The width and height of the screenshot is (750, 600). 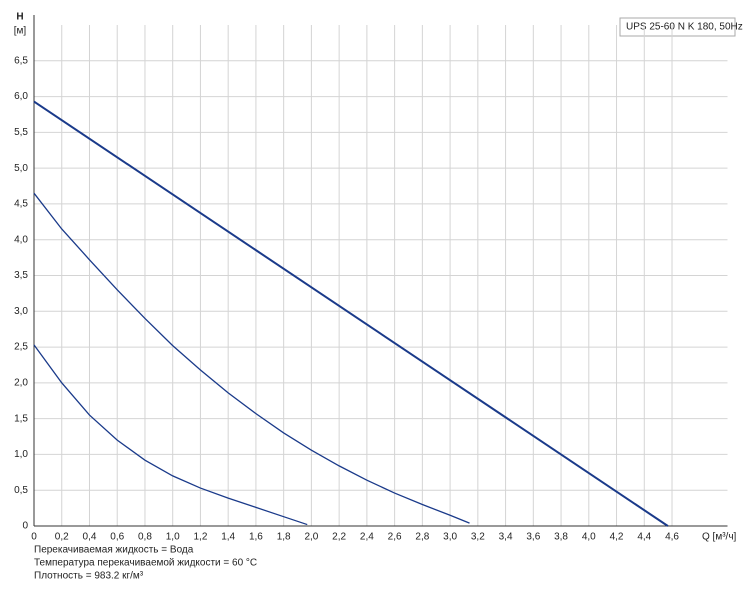 I want to click on x-tick-label: 2,4, so click(x=367, y=537).